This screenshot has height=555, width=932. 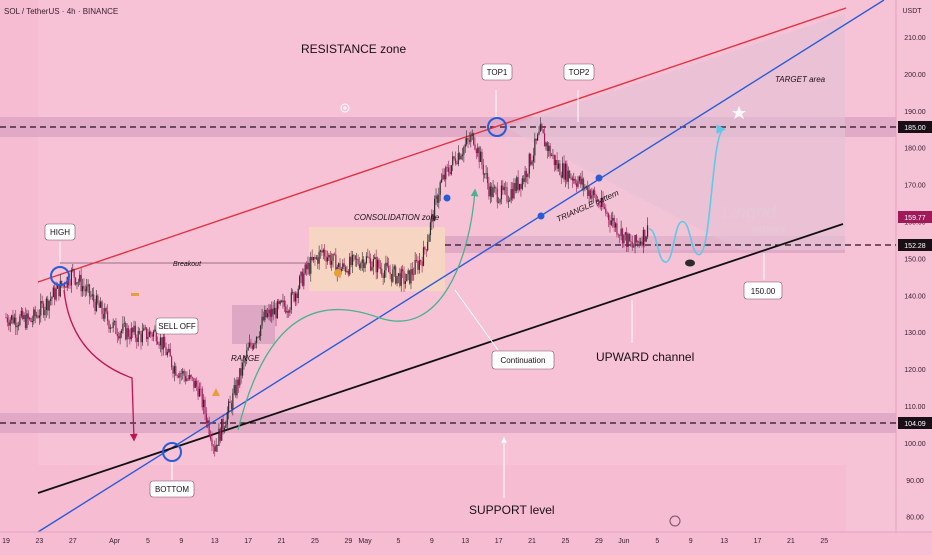 I want to click on price-axis-tick-9: 120.00, so click(x=915, y=370).